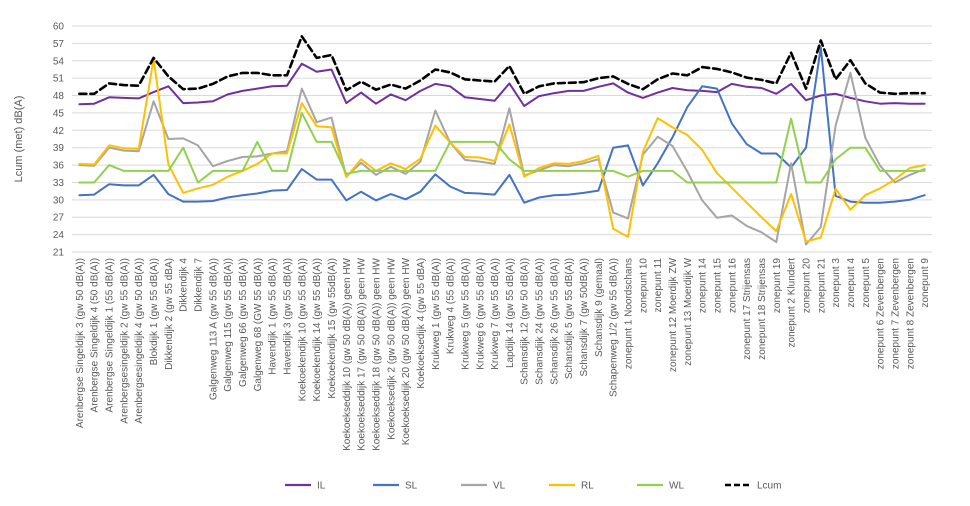 This screenshot has height=506, width=970. I want to click on x-tick-label: zonepunt 2 Klundert, so click(792, 303).